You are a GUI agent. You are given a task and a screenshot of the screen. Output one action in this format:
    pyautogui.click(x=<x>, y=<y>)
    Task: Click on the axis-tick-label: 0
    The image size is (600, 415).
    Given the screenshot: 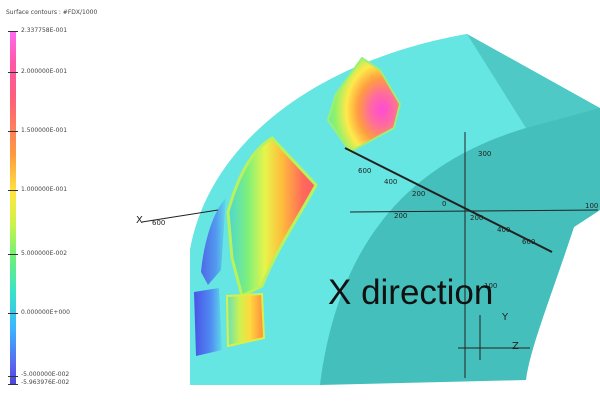 What is the action you would take?
    pyautogui.click(x=444, y=204)
    